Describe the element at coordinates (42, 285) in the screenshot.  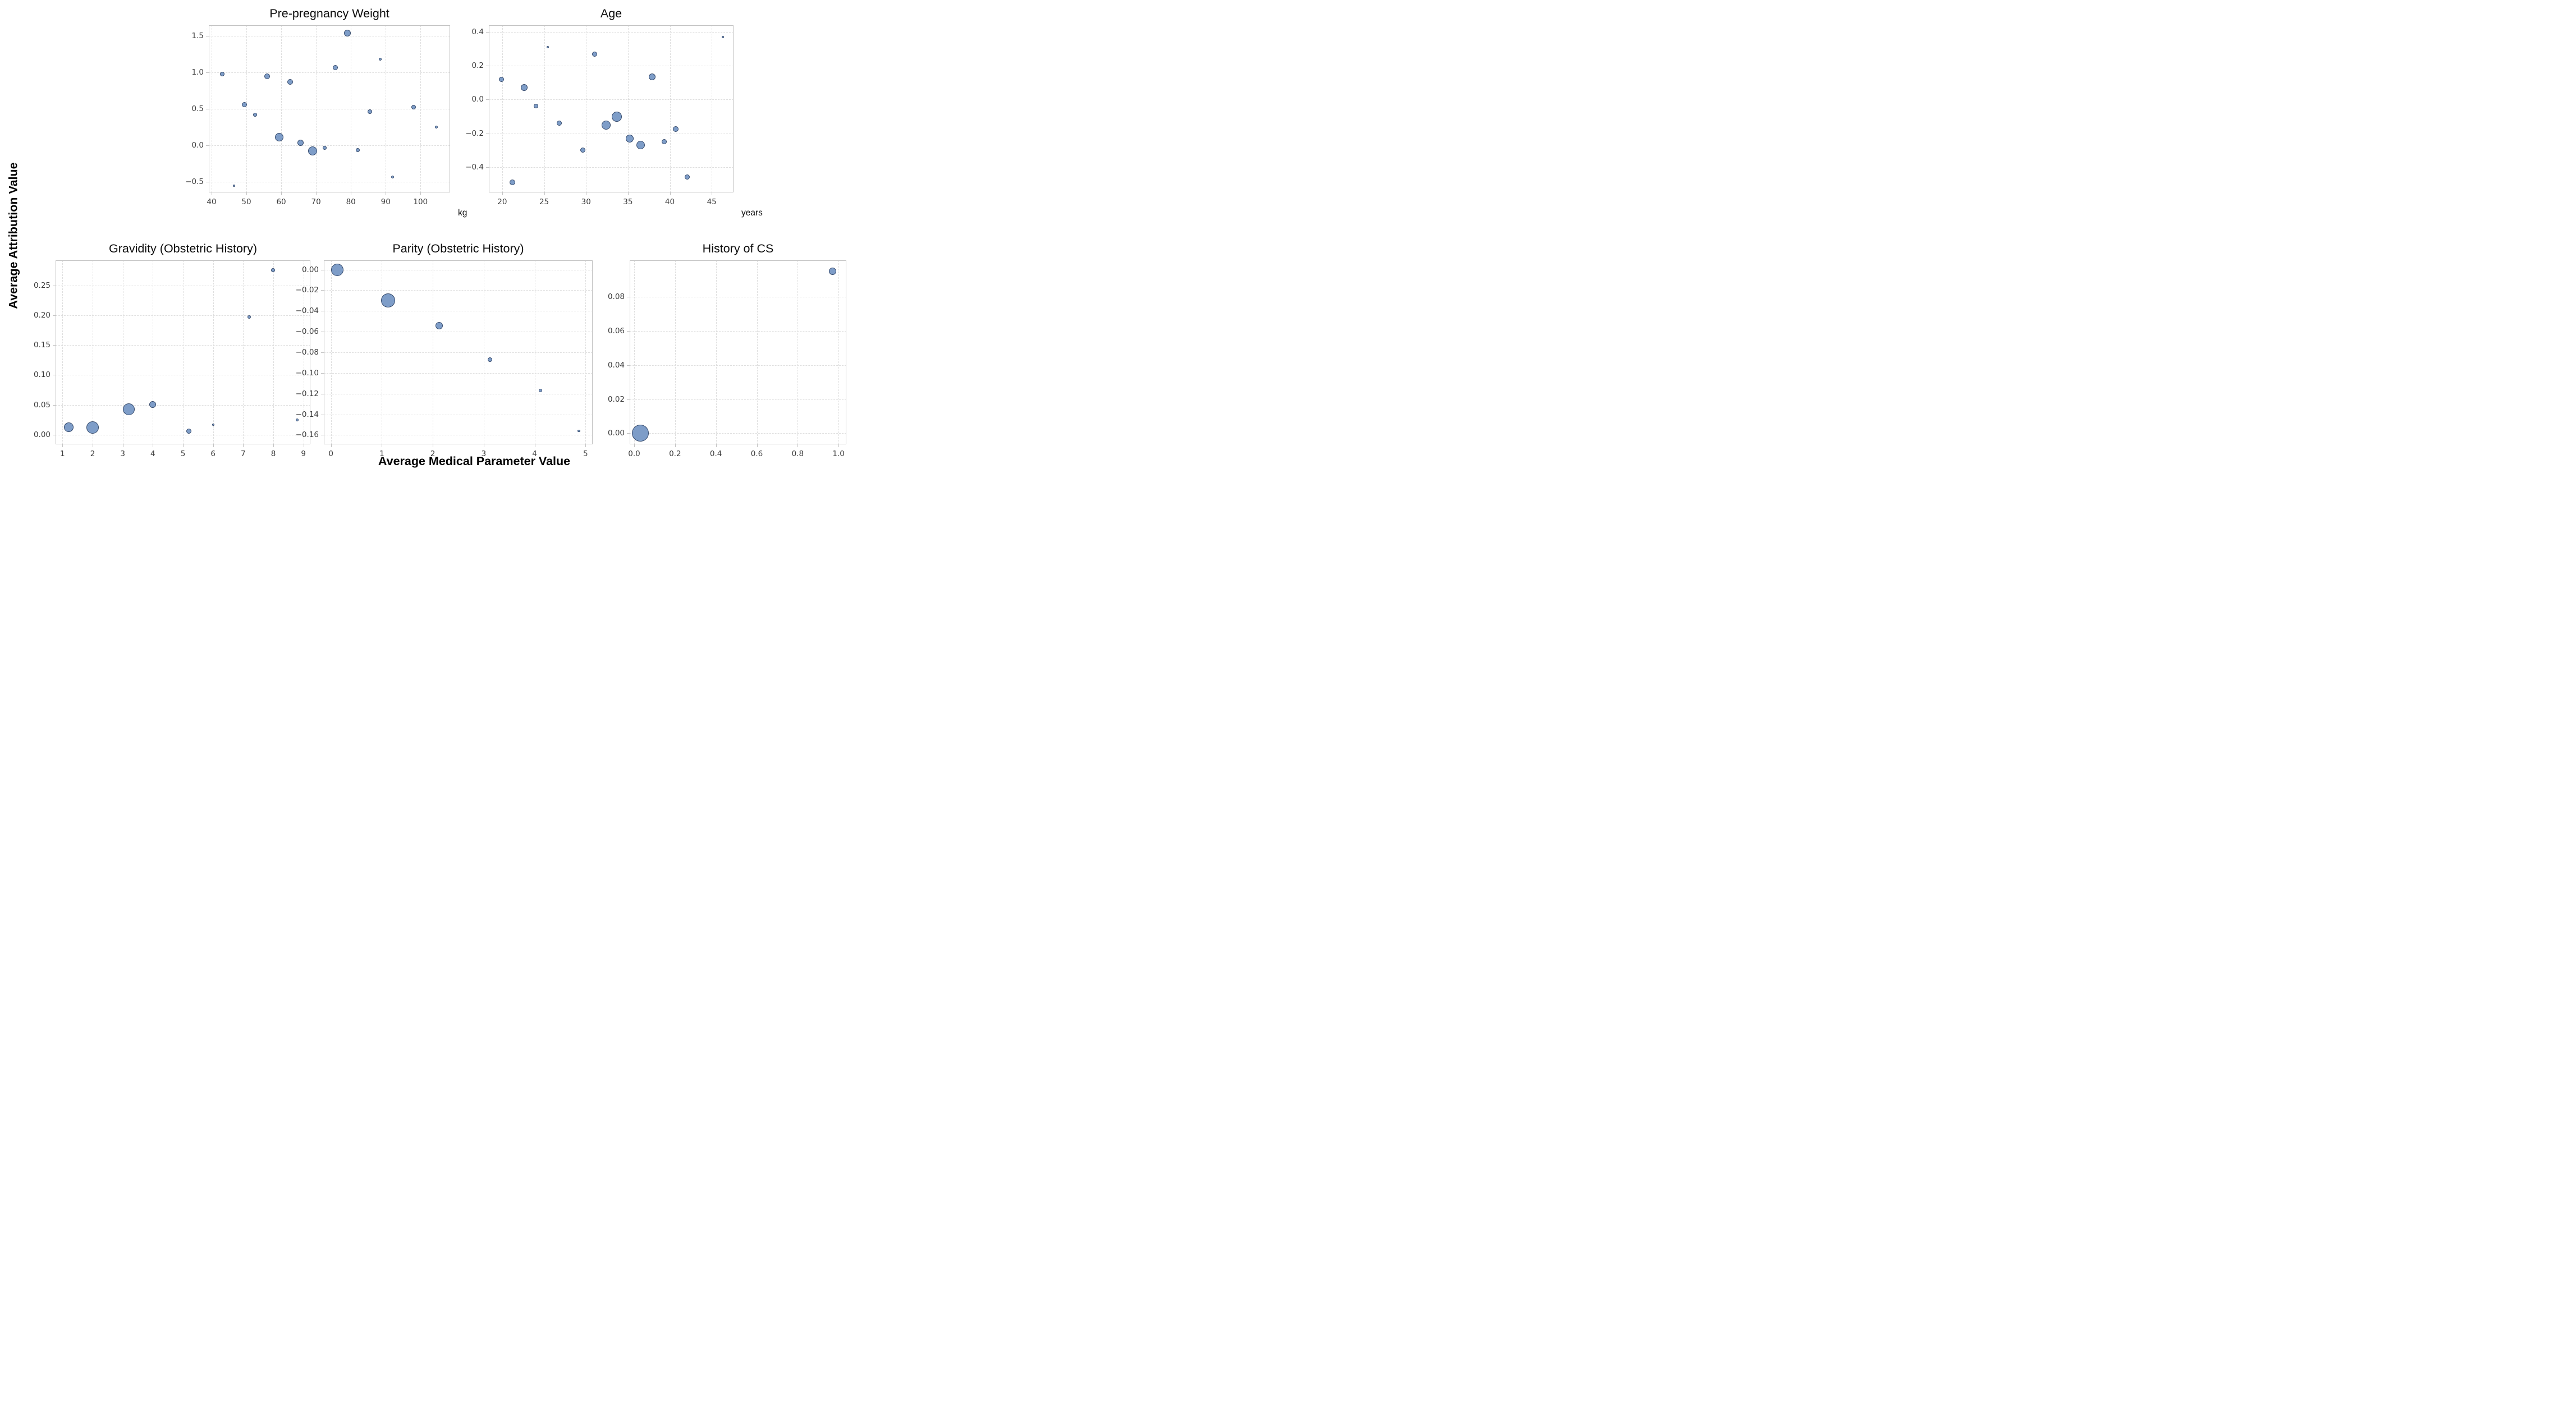
I see `y-tick-label: 0.25` at that location.